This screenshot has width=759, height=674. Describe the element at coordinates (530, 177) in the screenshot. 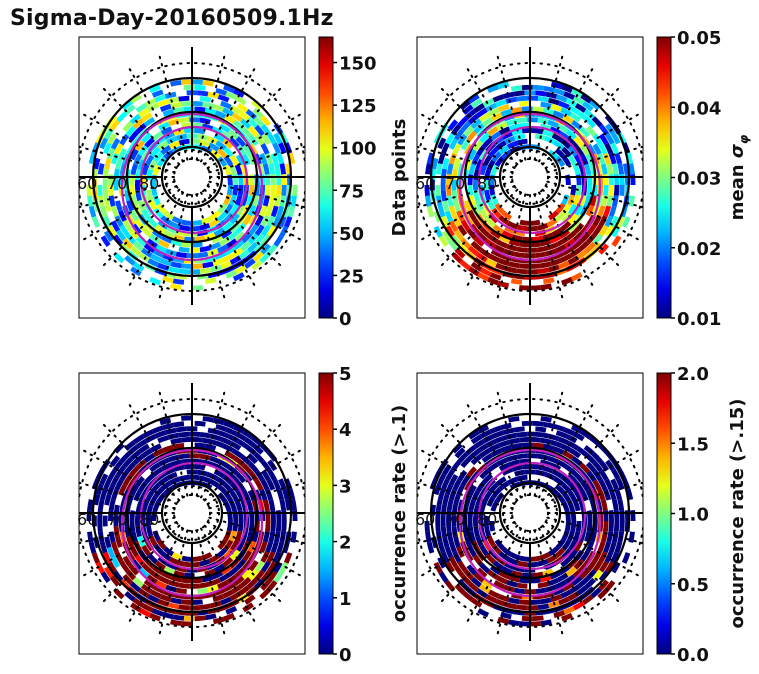

I see `latitude-dotted-circle` at that location.